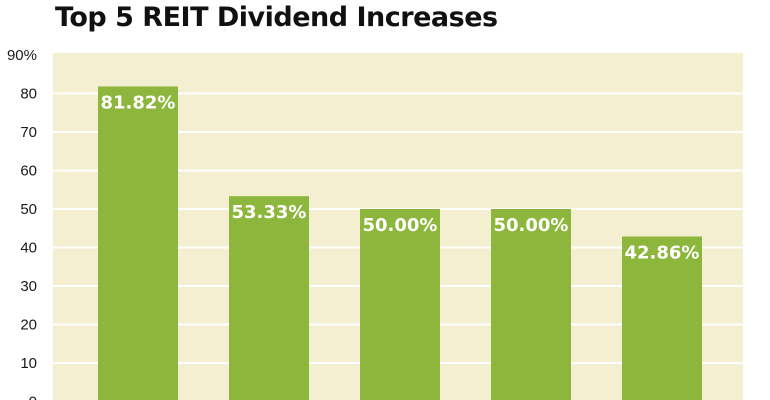 This screenshot has height=400, width=770. What do you see at coordinates (22, 55) in the screenshot?
I see `y-tick-label: 90%` at bounding box center [22, 55].